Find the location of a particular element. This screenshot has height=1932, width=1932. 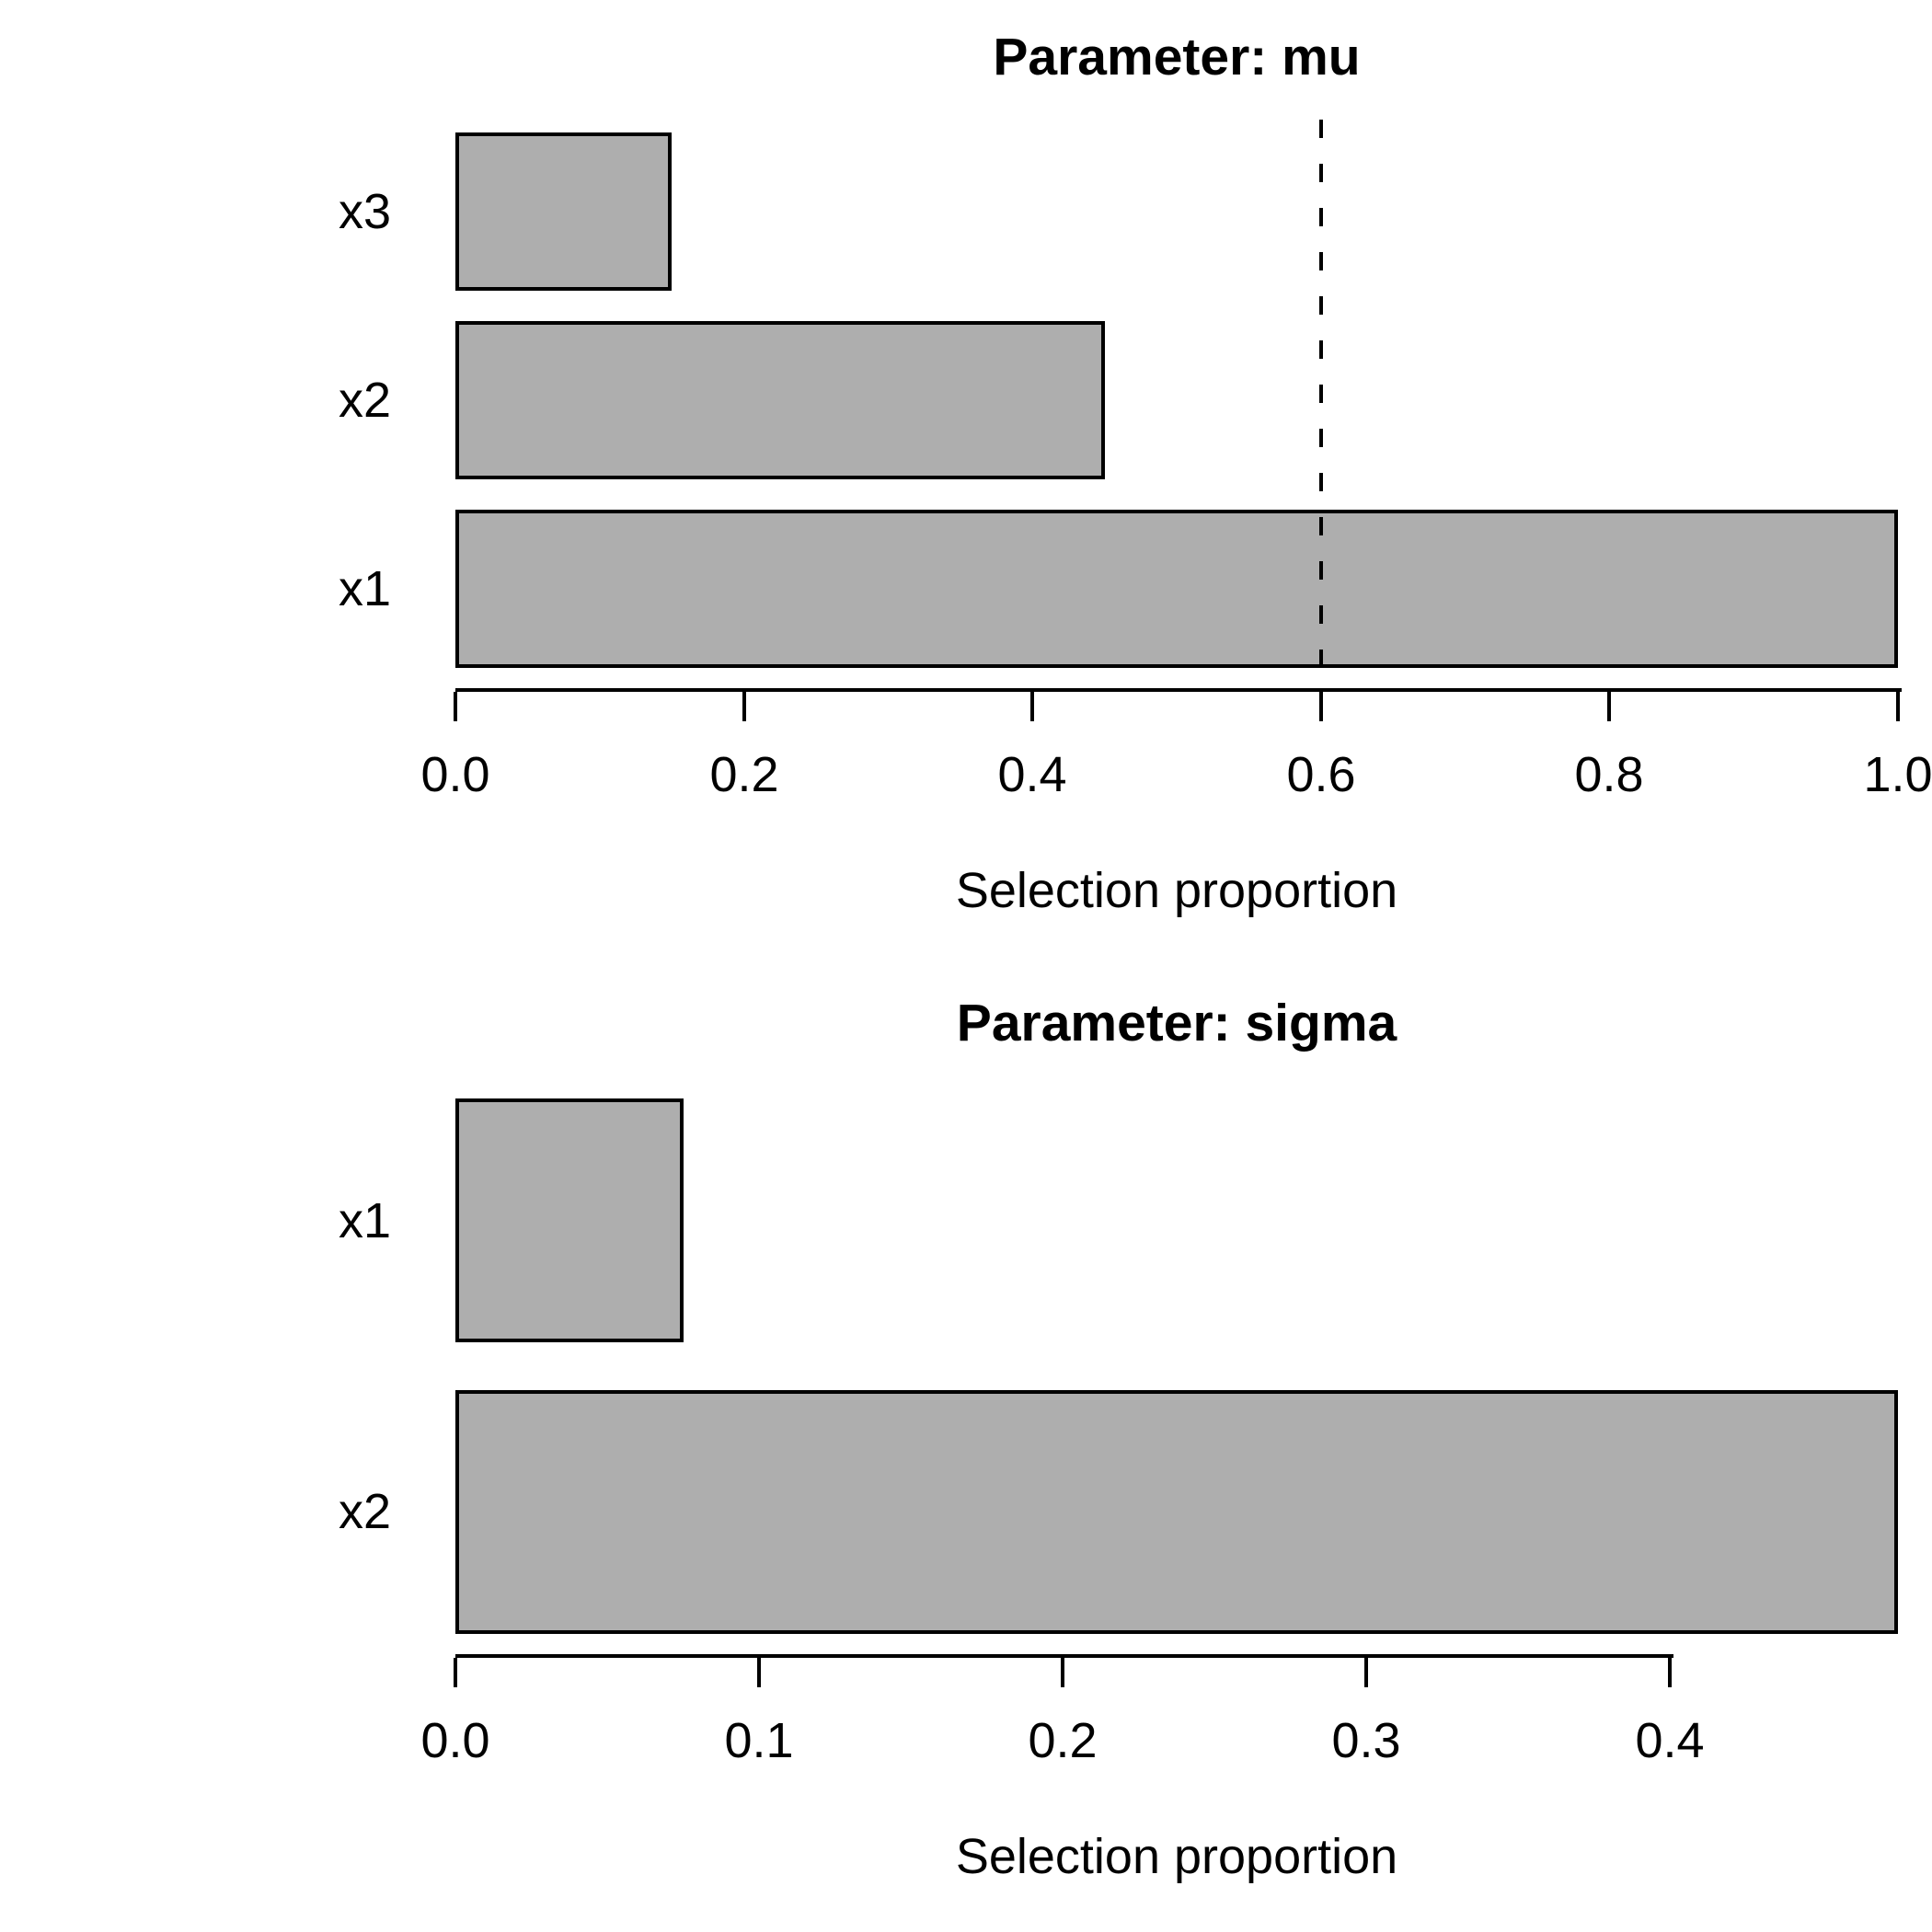

x-axis-tick-label: 0.1 is located at coordinates (759, 1740).